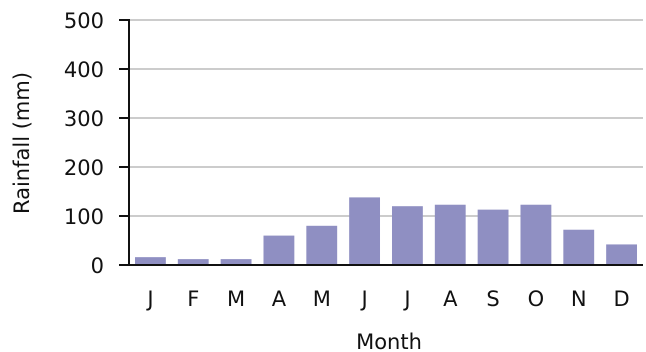  Describe the element at coordinates (621, 299) in the screenshot. I see `x-tick-label: D` at that location.